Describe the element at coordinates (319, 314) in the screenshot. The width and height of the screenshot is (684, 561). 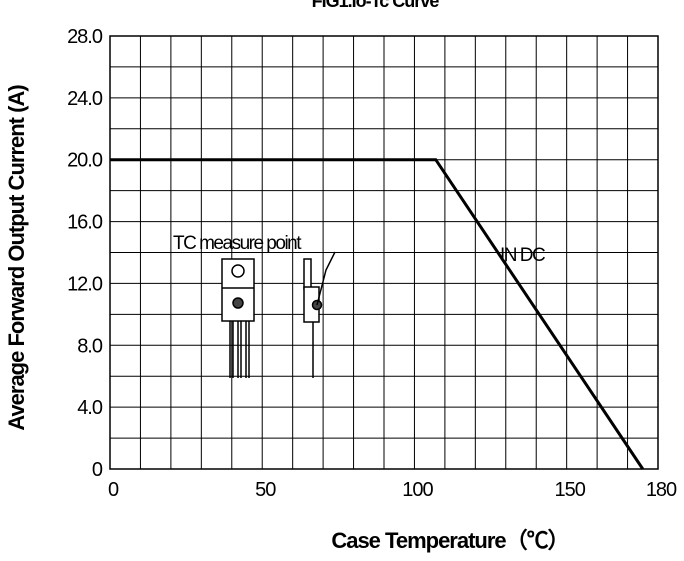
I see `package-side-view` at that location.